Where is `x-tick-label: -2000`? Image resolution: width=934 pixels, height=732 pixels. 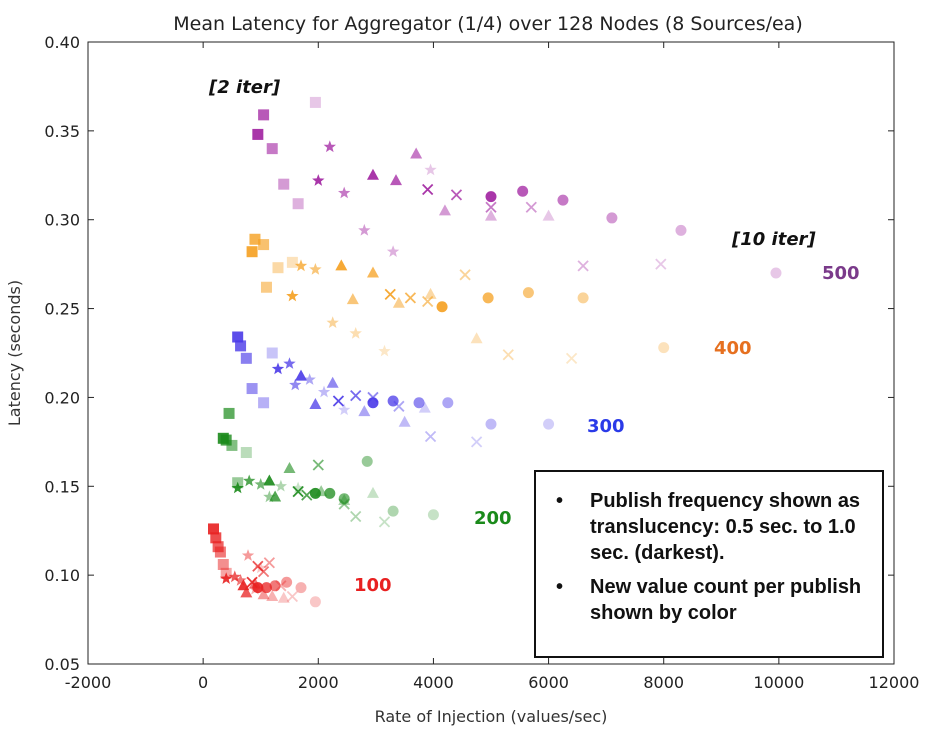
x-tick-label: -2000 is located at coordinates (88, 682).